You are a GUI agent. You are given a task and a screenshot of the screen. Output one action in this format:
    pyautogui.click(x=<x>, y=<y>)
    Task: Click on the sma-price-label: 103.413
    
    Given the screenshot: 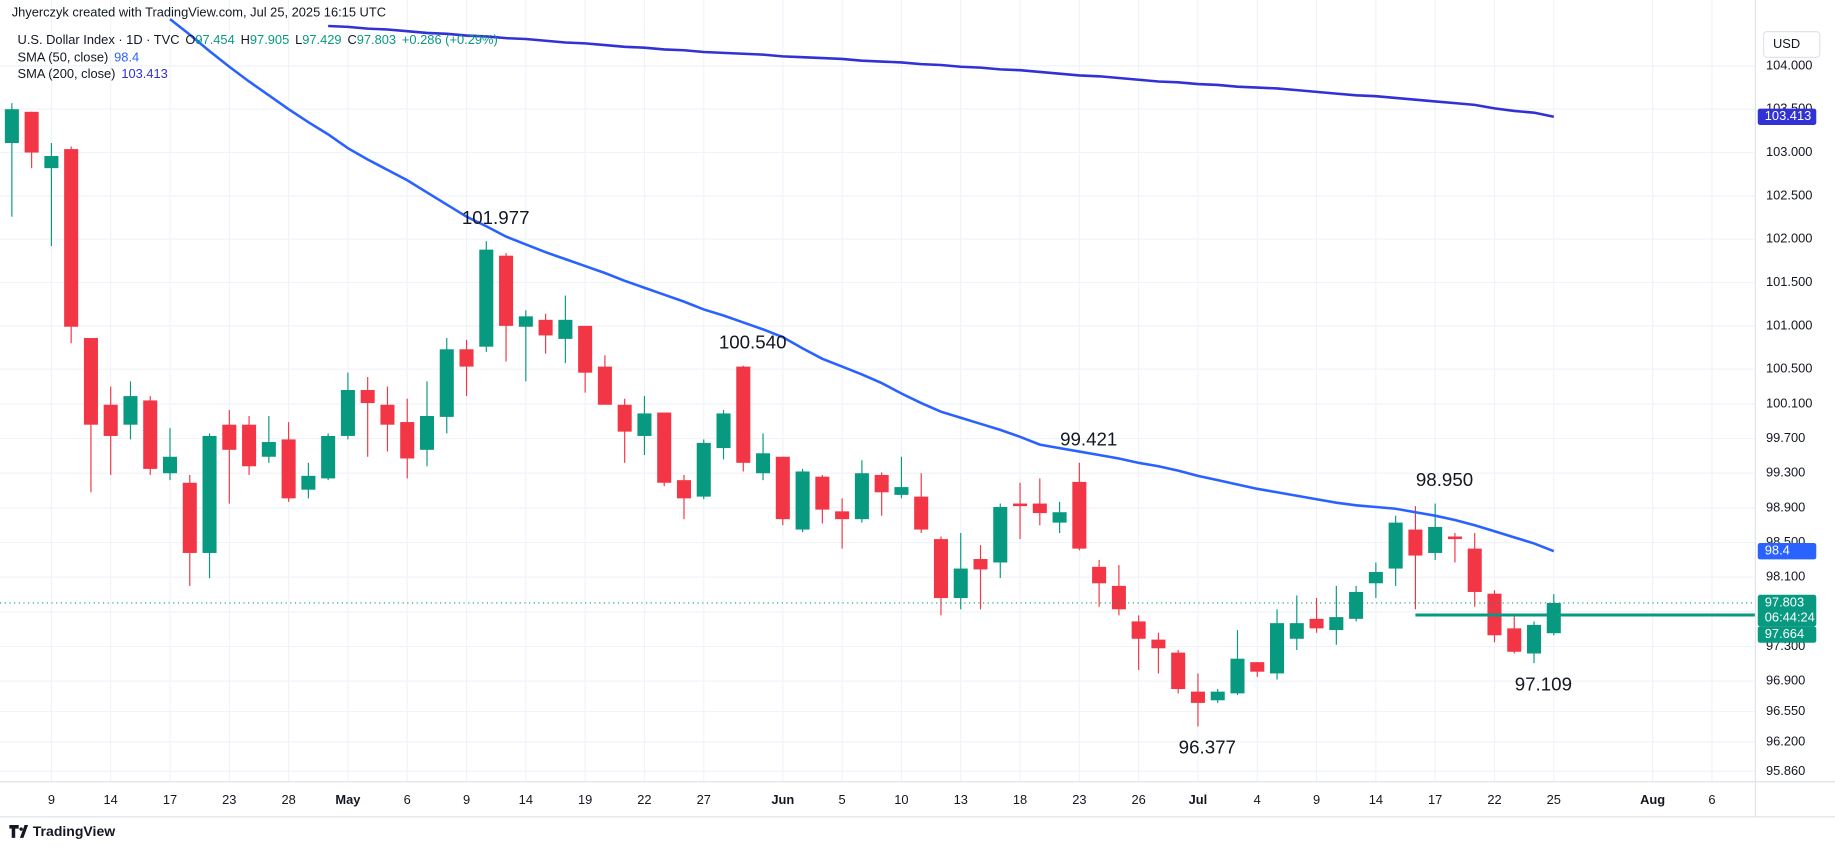 What is the action you would take?
    pyautogui.click(x=1788, y=115)
    